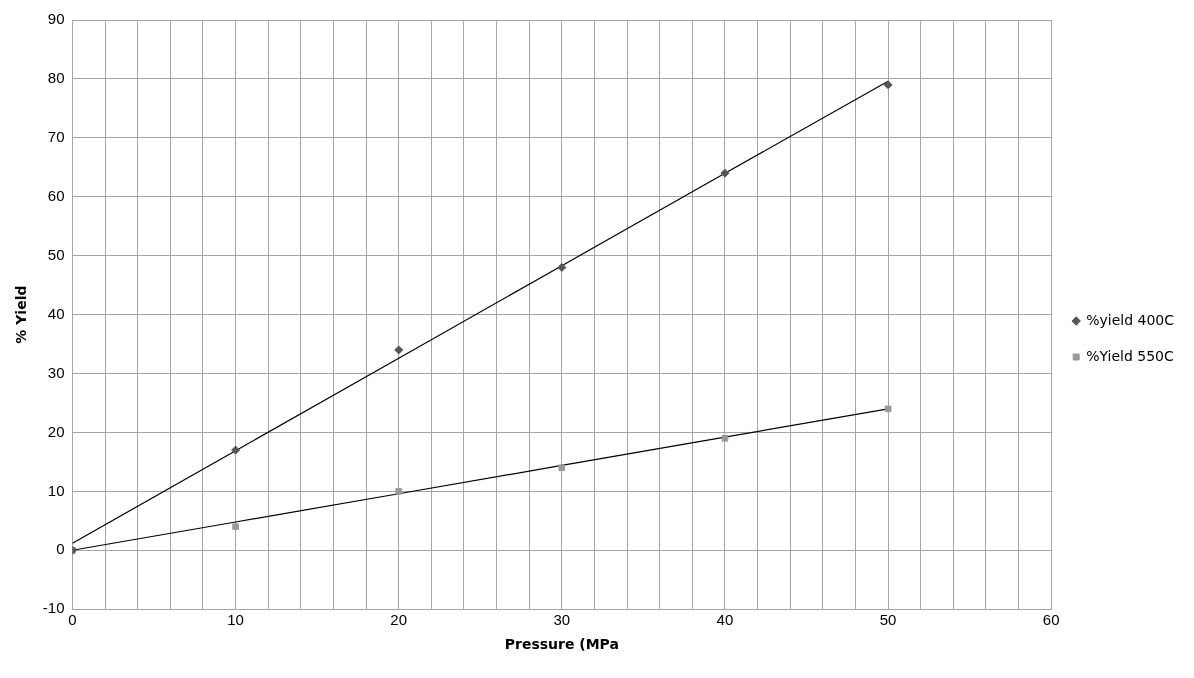  I want to click on x-axis-title: Pressure (MPa, so click(561, 644).